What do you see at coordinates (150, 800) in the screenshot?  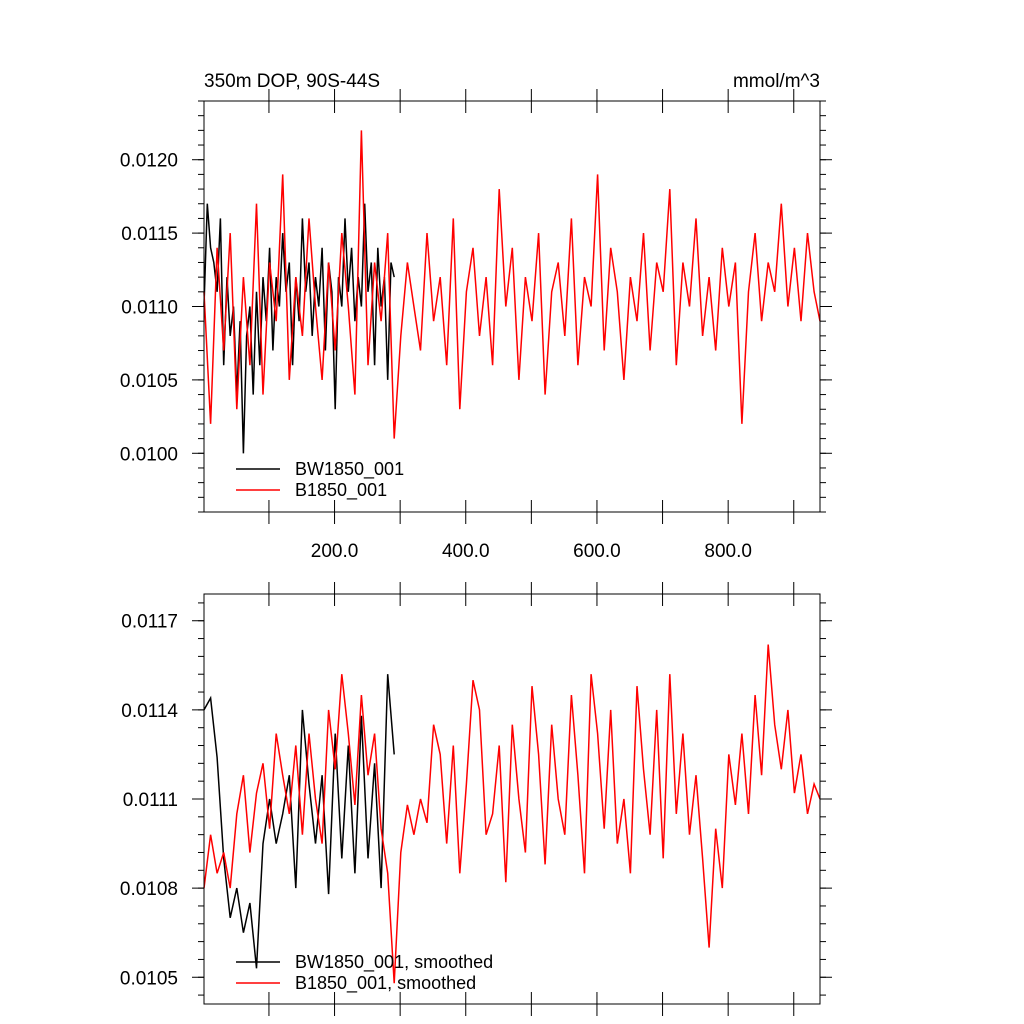 I see `bottom-ytick-label: 0.0111` at bounding box center [150, 800].